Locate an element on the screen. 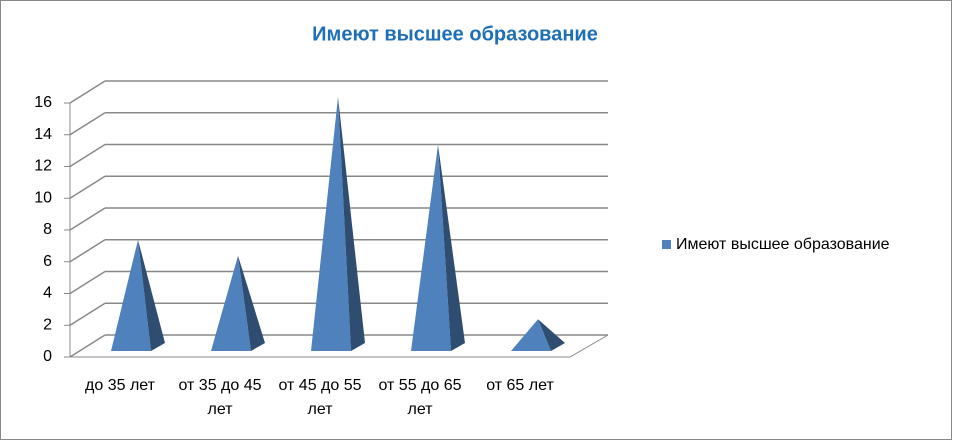 Image resolution: width=953 pixels, height=441 pixels. y-tick-label: 10 is located at coordinates (43, 197).